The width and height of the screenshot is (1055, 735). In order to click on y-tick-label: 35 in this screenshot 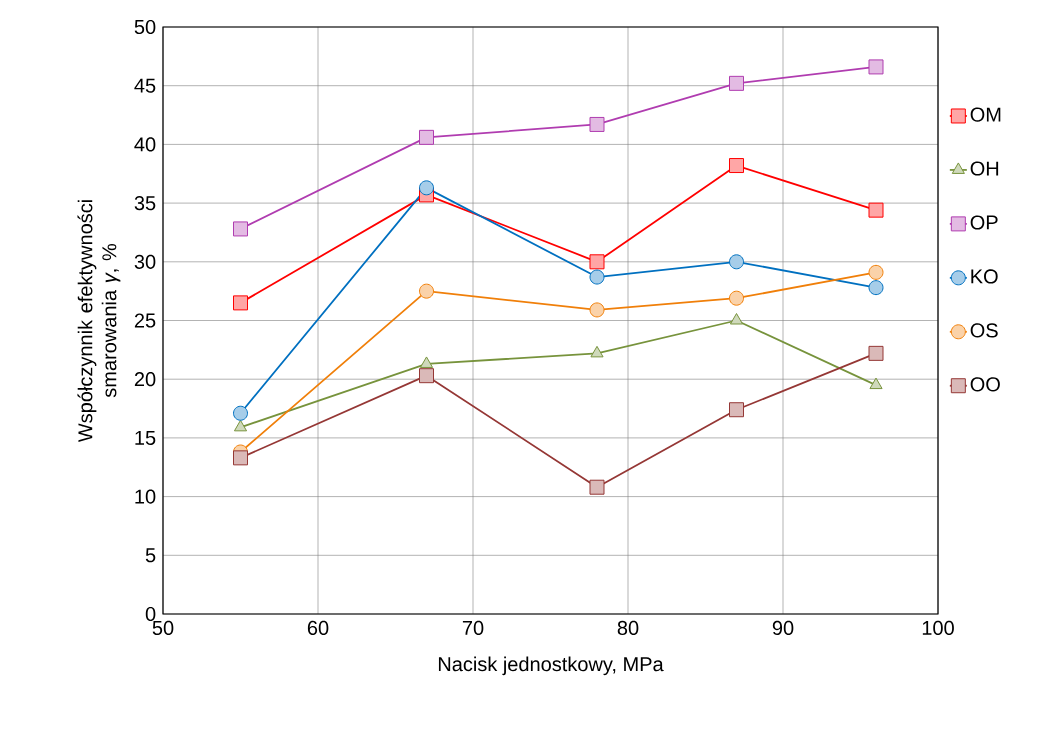, I will do `click(145, 203)`.